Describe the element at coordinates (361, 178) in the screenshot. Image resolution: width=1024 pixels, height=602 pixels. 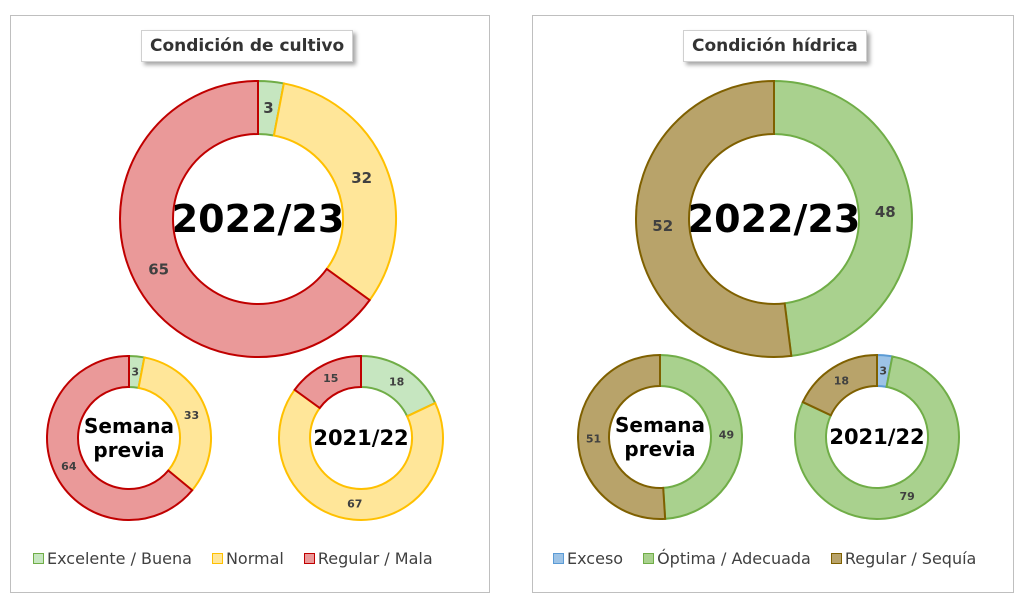
I see `slice-value-label: 32` at that location.